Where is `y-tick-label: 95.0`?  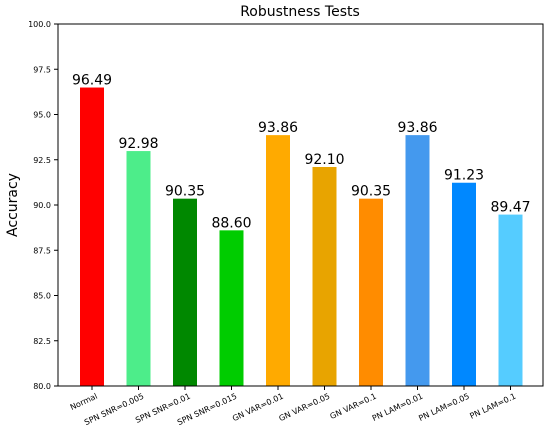
y-tick-label: 95.0 is located at coordinates (42, 115).